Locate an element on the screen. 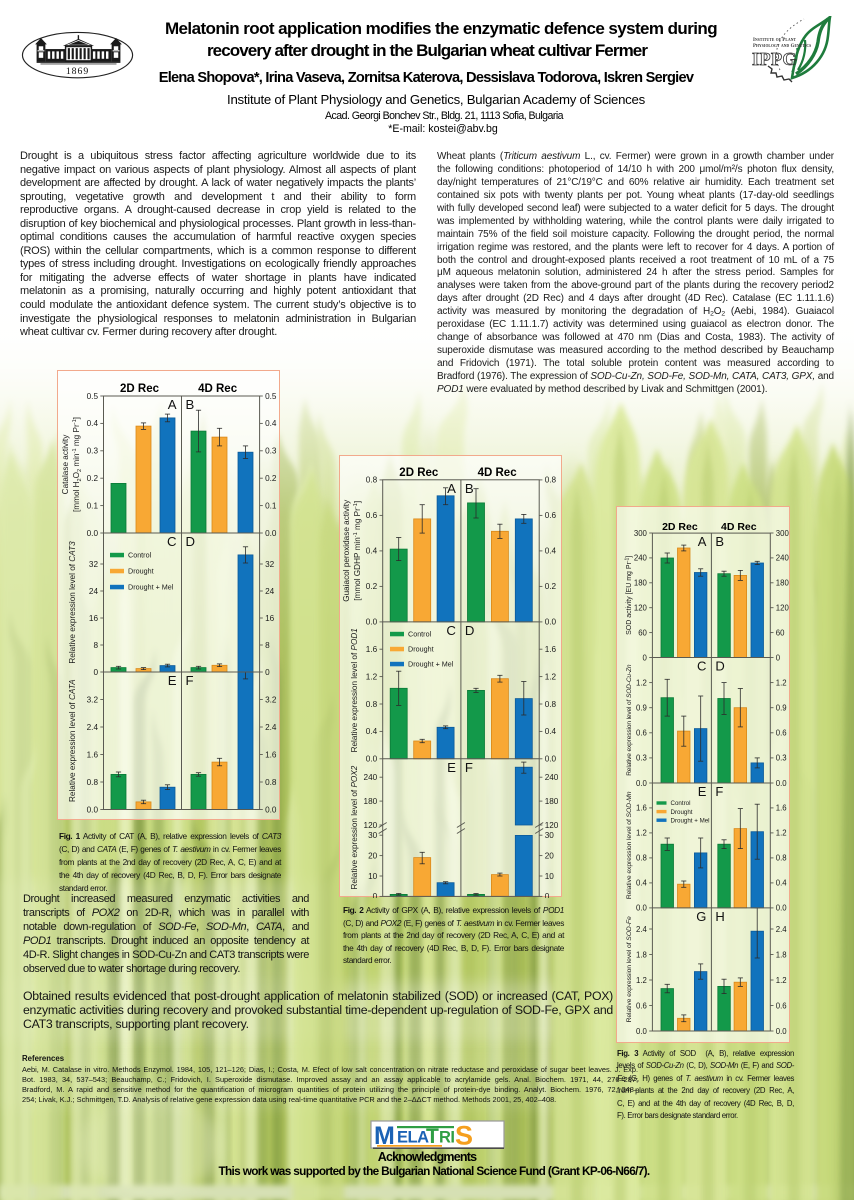 The image size is (854, 1200). svg-text: 1.8 is located at coordinates (781, 954).